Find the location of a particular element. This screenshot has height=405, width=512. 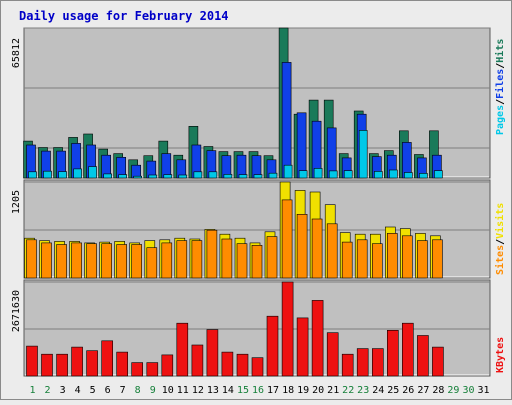

x-tick-label-day-9: 9 is located at coordinates (153, 390).